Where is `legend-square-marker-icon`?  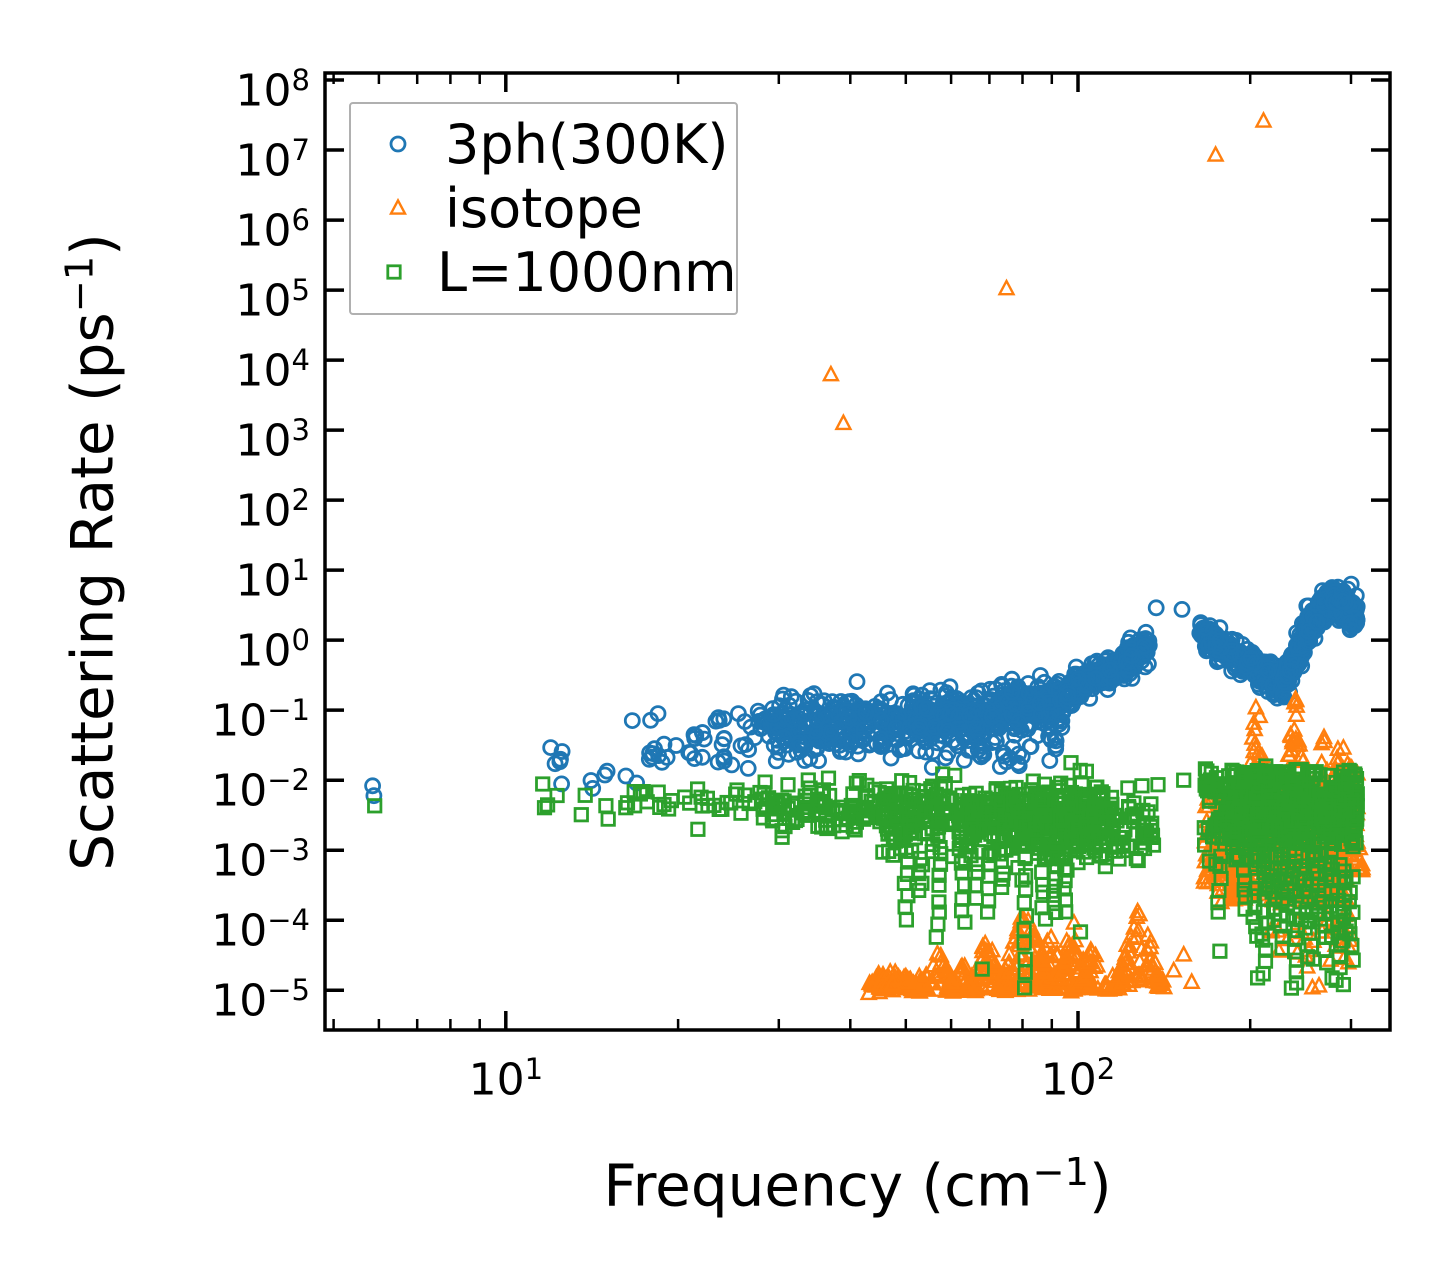
legend-square-marker-icon is located at coordinates (394, 272).